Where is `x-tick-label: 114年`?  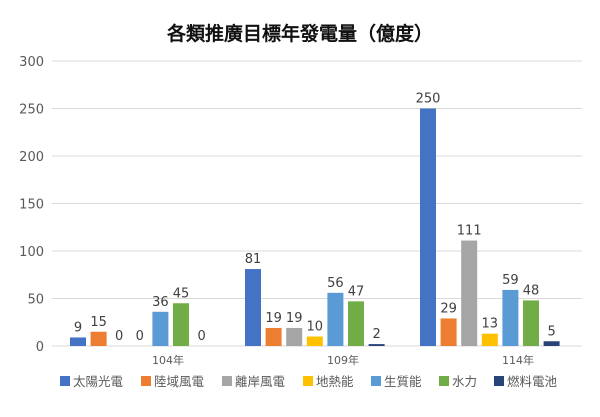
x-tick-label: 114年 is located at coordinates (518, 360).